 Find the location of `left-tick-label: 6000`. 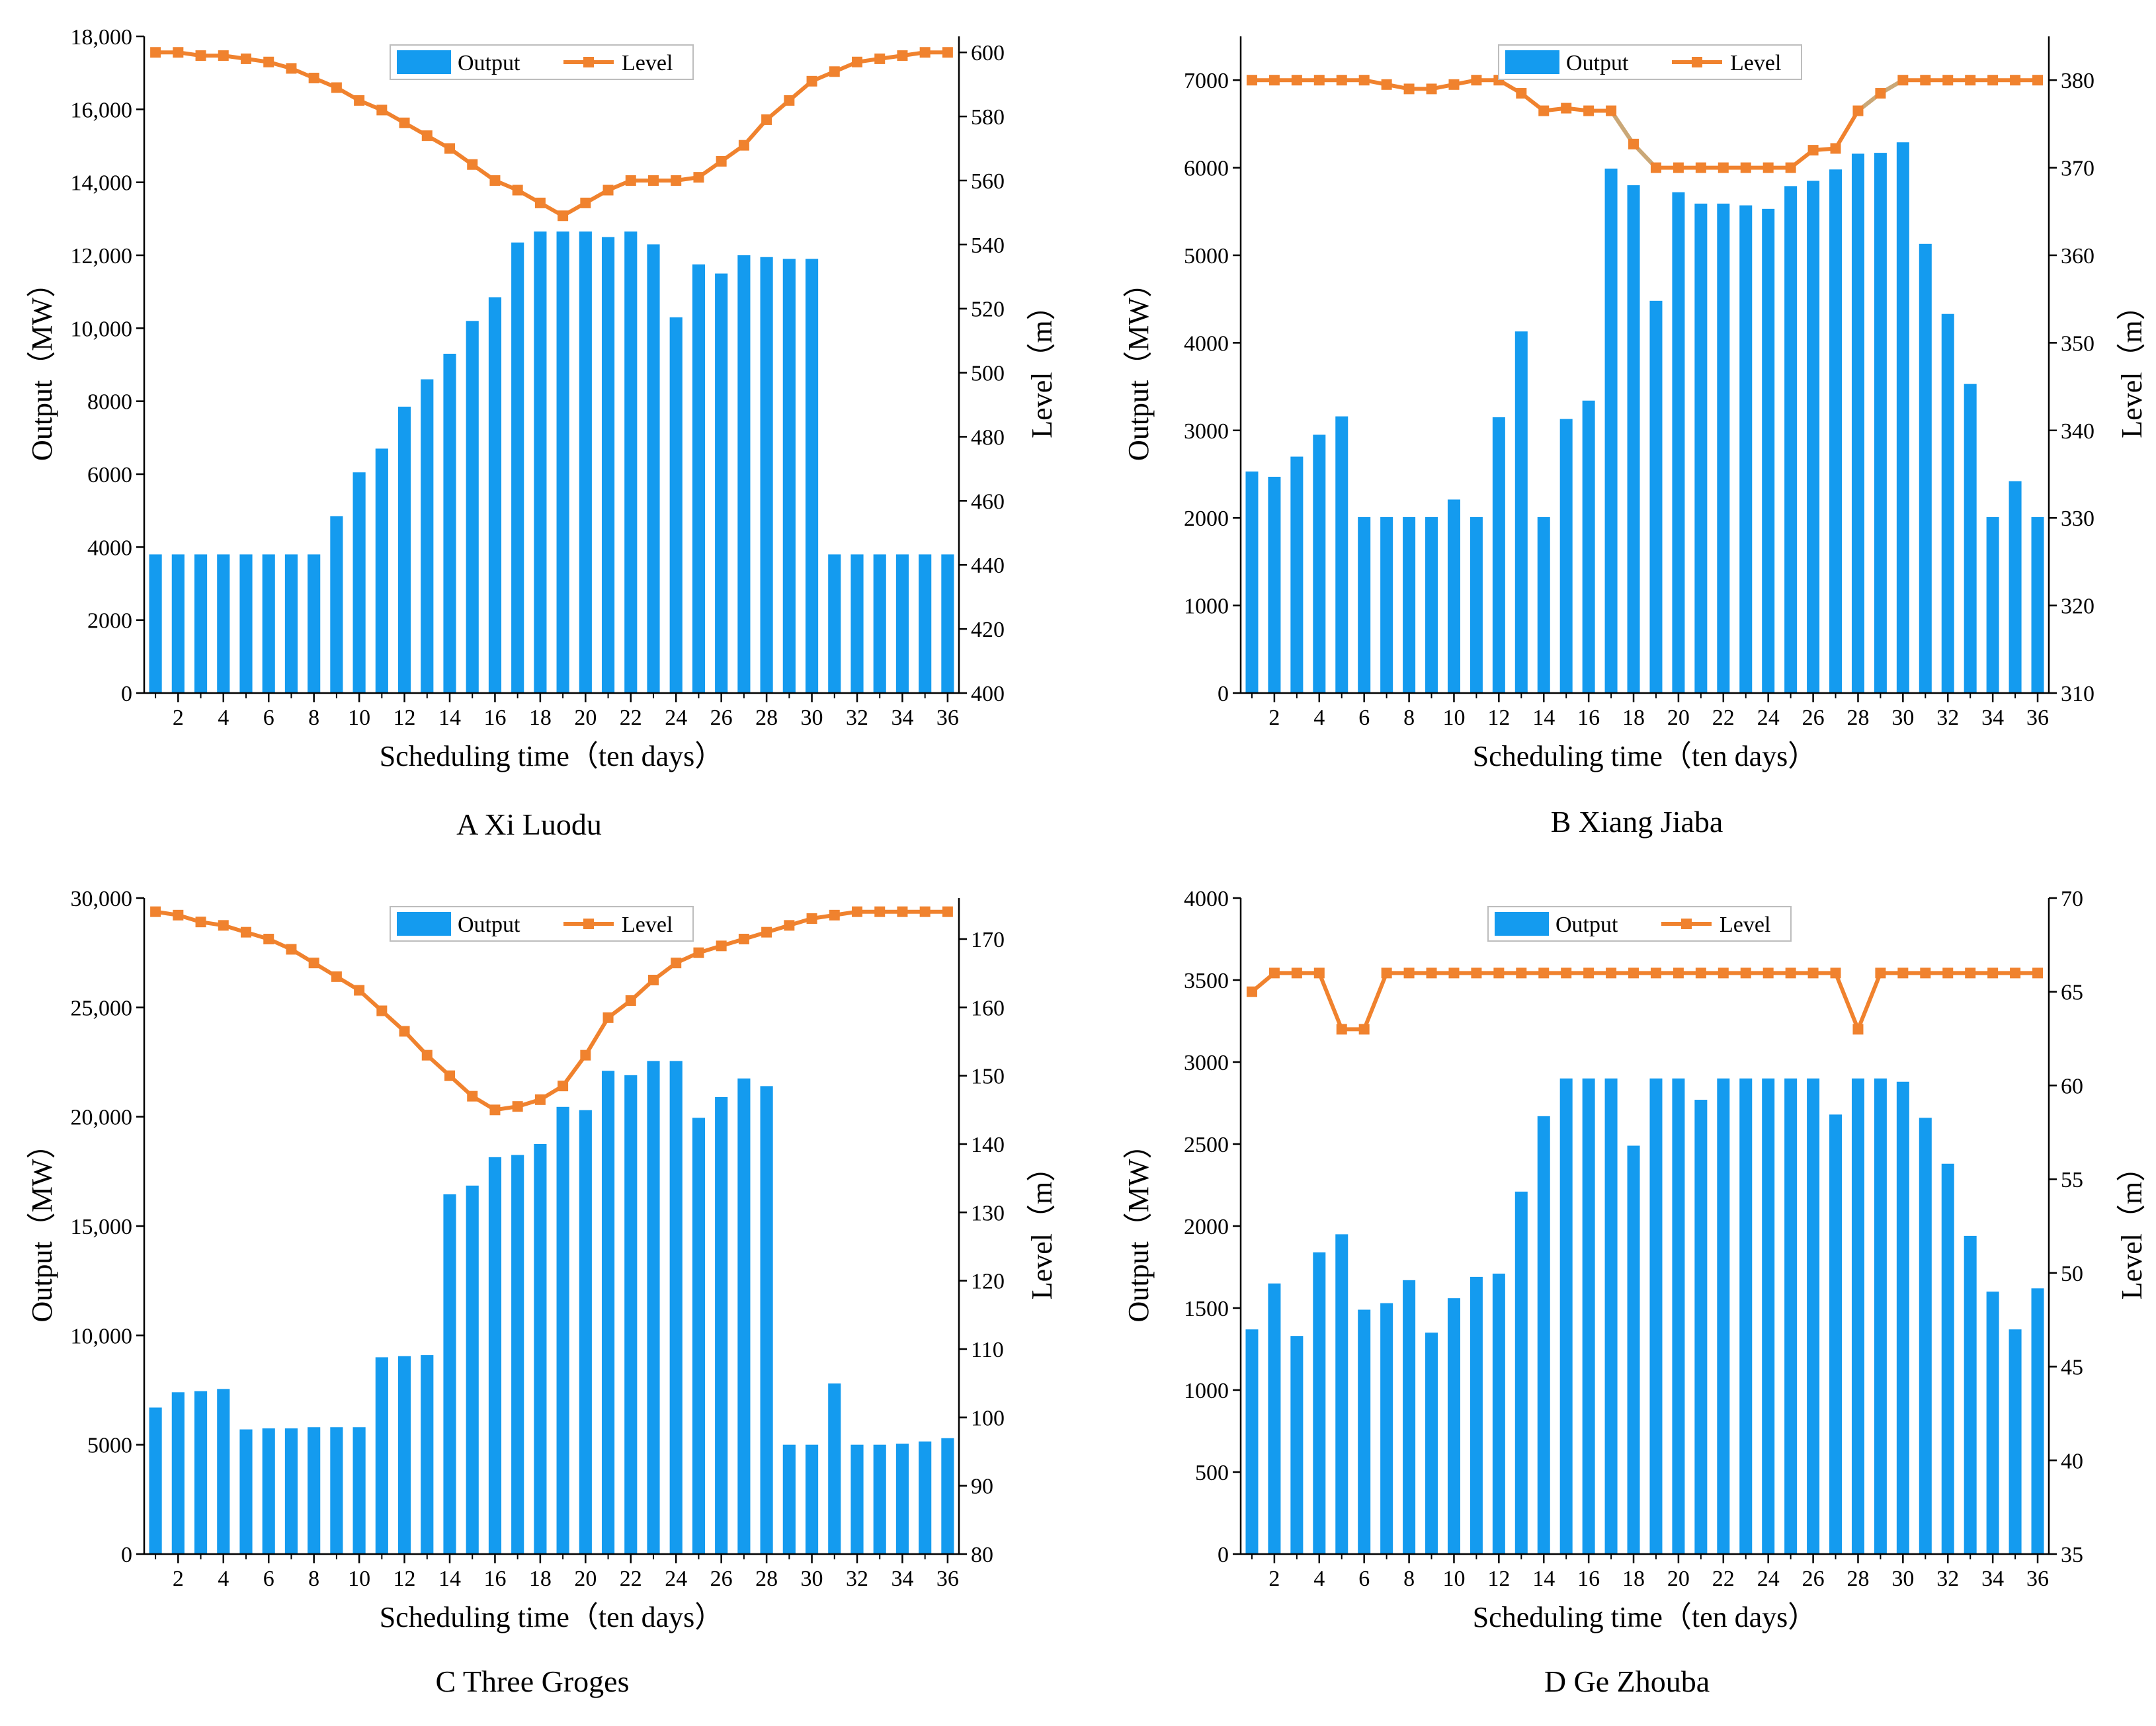

left-tick-label: 6000 is located at coordinates (1206, 169).